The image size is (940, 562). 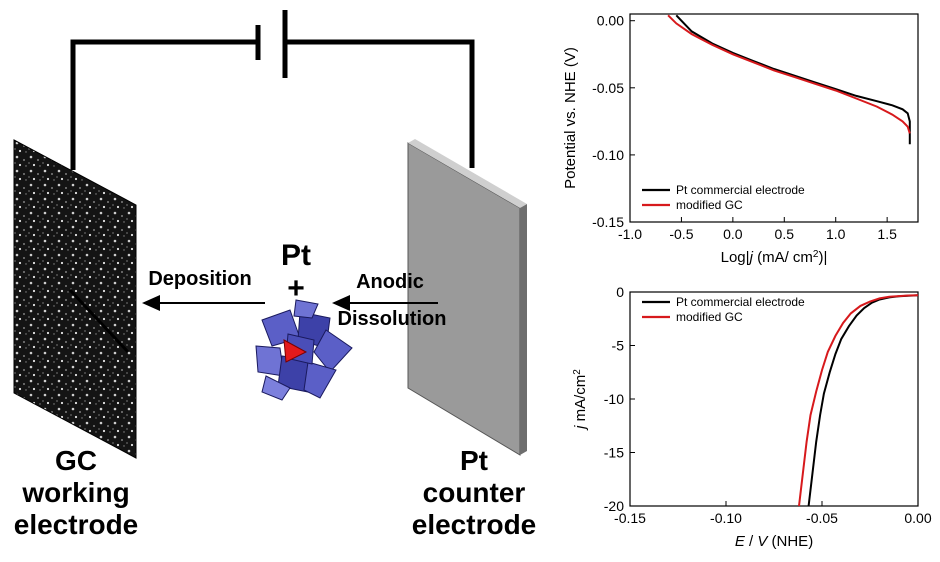 What do you see at coordinates (608, 222) in the screenshot?
I see `y-tick-label: -0.15` at bounding box center [608, 222].